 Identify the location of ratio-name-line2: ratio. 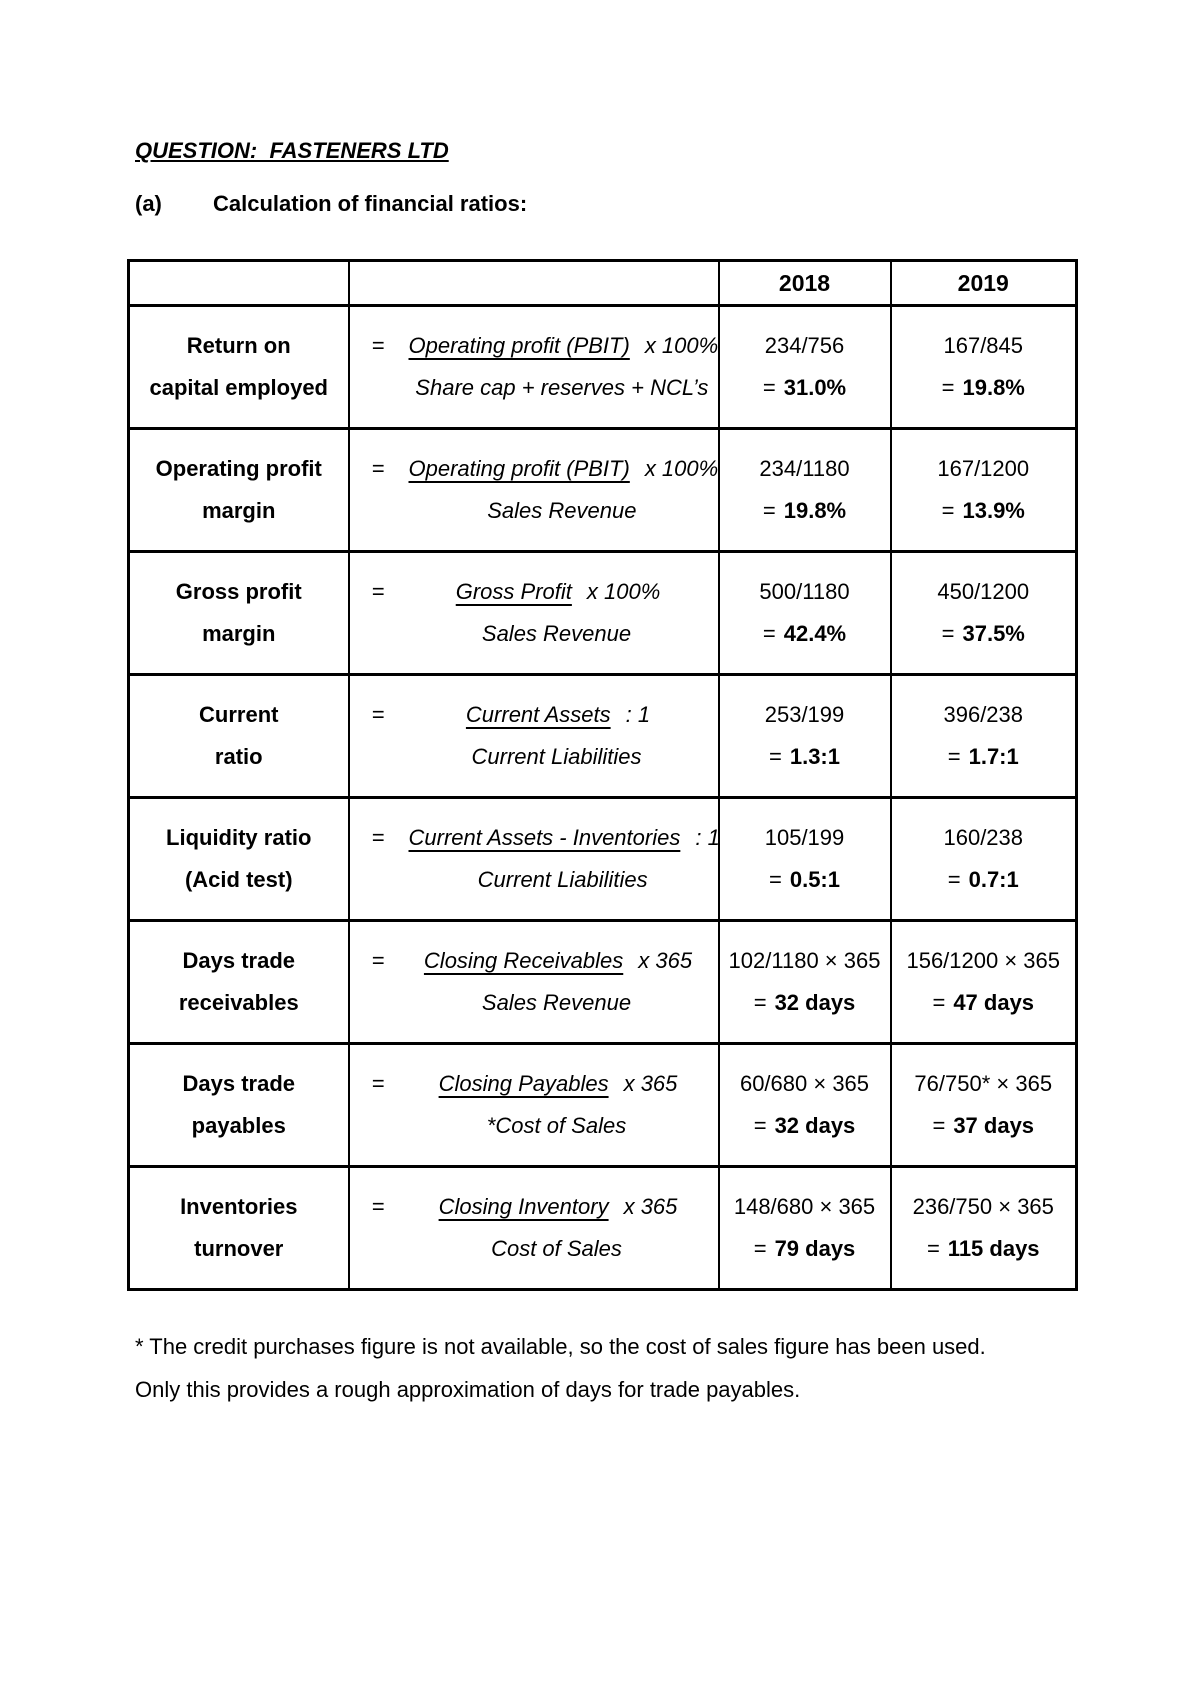
(238, 756).